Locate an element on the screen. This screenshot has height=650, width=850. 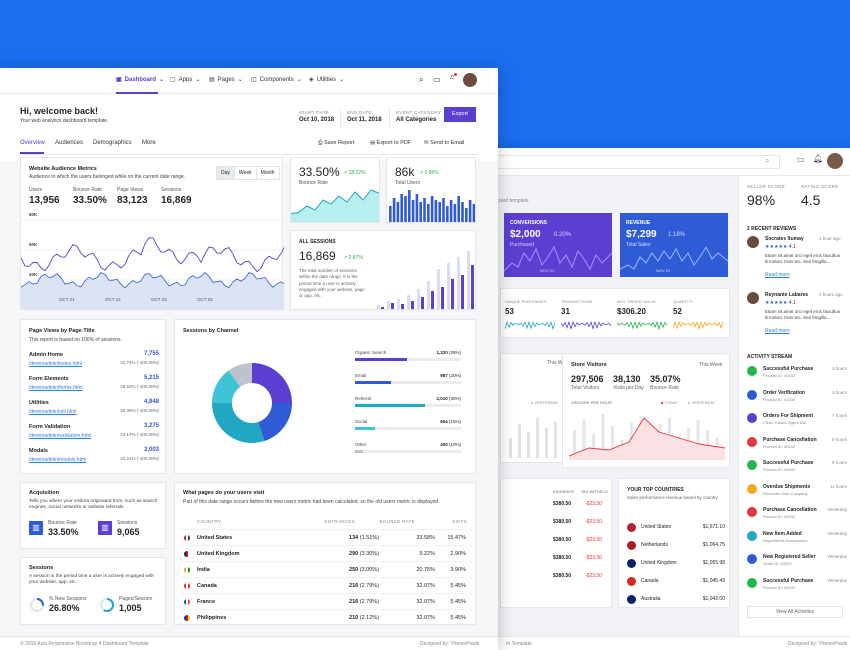
toggle-day: Day is located at coordinates (225, 173).